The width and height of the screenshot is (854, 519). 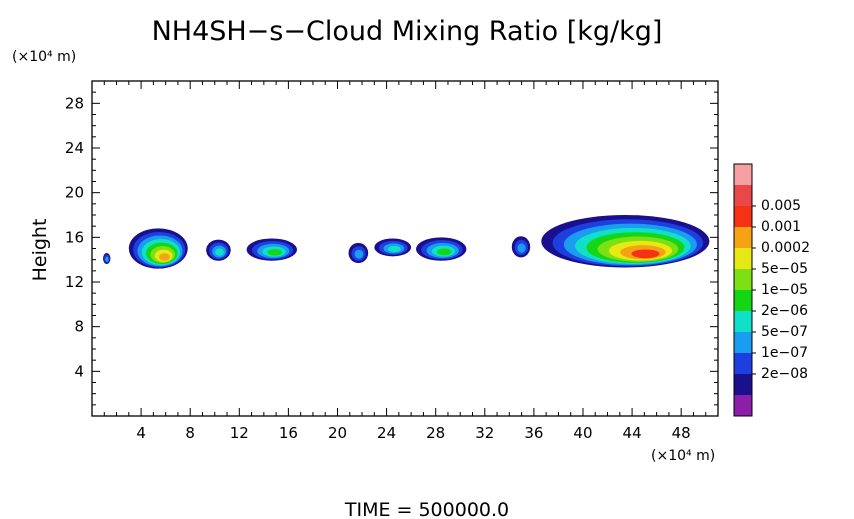 I want to click on cloud-regions, so click(x=406, y=242).